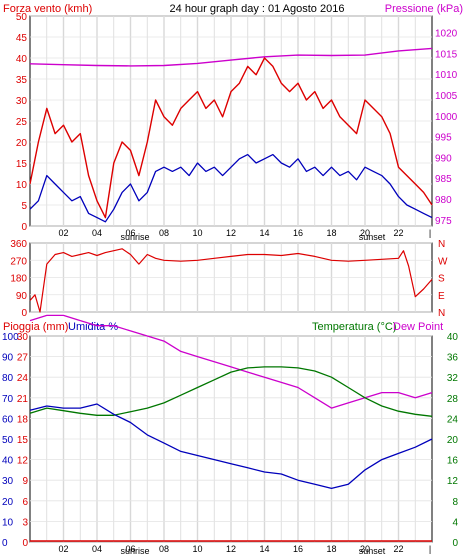  Describe the element at coordinates (197, 233) in the screenshot. I see `x-tick-label-1: 10` at that location.